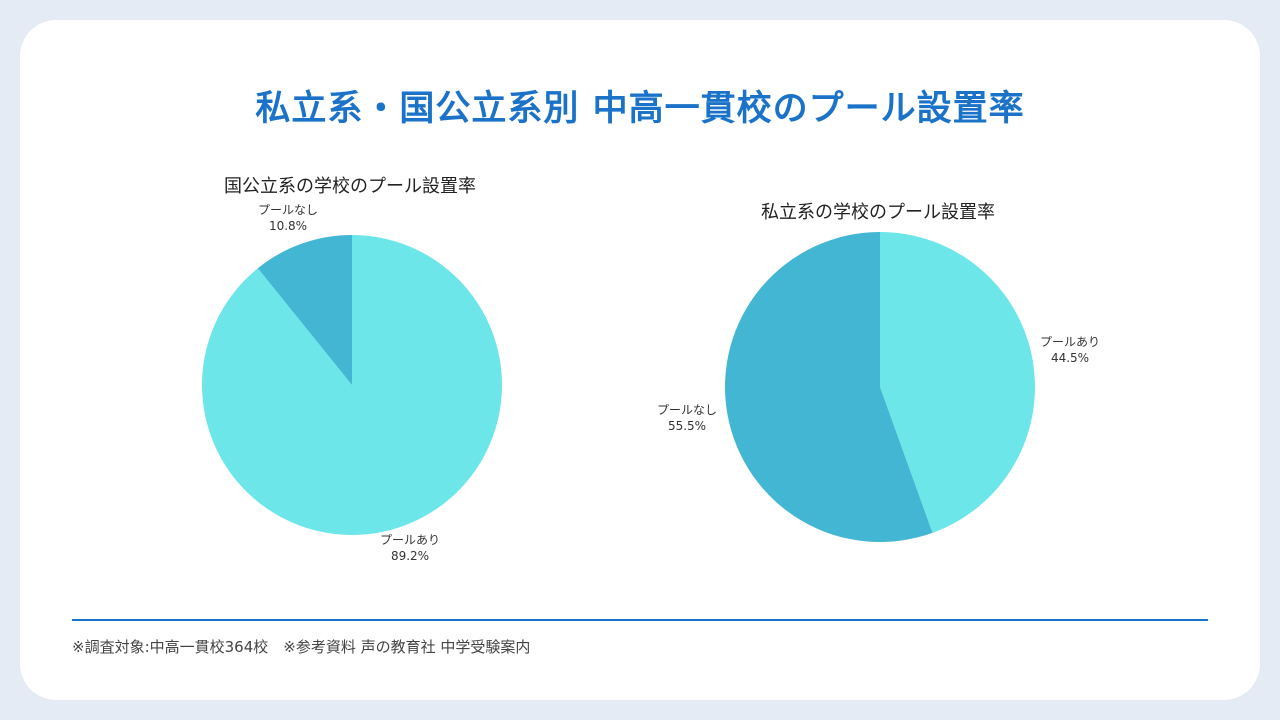 The width and height of the screenshot is (1280, 720). I want to click on chart-title-public: 国公立系の学校のプール設置率, so click(350, 186).